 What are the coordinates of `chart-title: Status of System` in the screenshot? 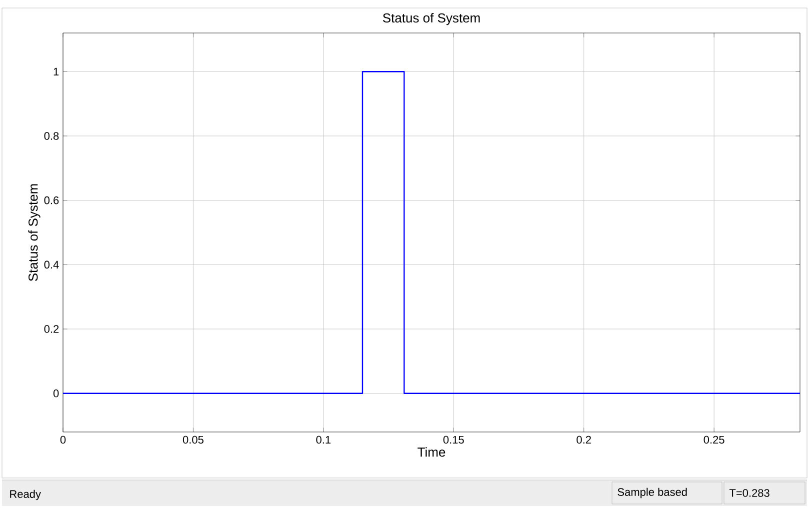 It's located at (431, 19).